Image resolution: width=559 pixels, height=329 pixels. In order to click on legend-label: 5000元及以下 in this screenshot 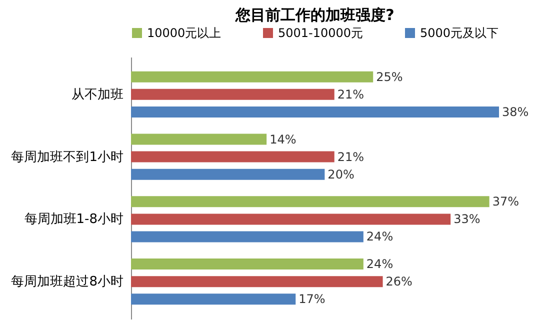, I will do `click(459, 33)`.